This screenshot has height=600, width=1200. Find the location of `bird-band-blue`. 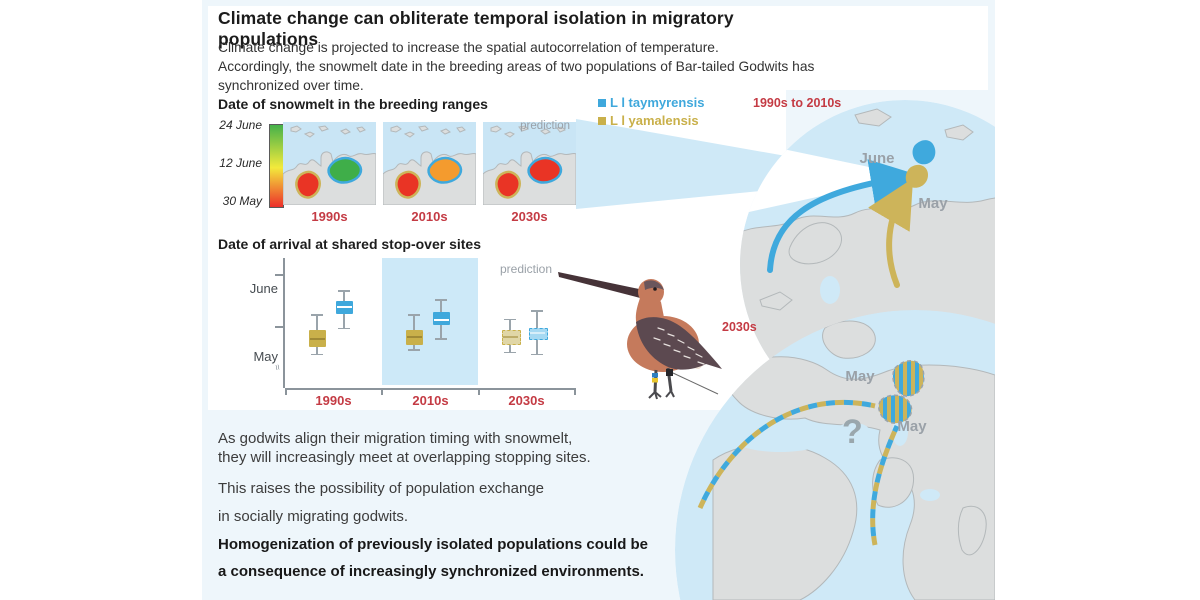

bird-band-blue is located at coordinates (655, 375).